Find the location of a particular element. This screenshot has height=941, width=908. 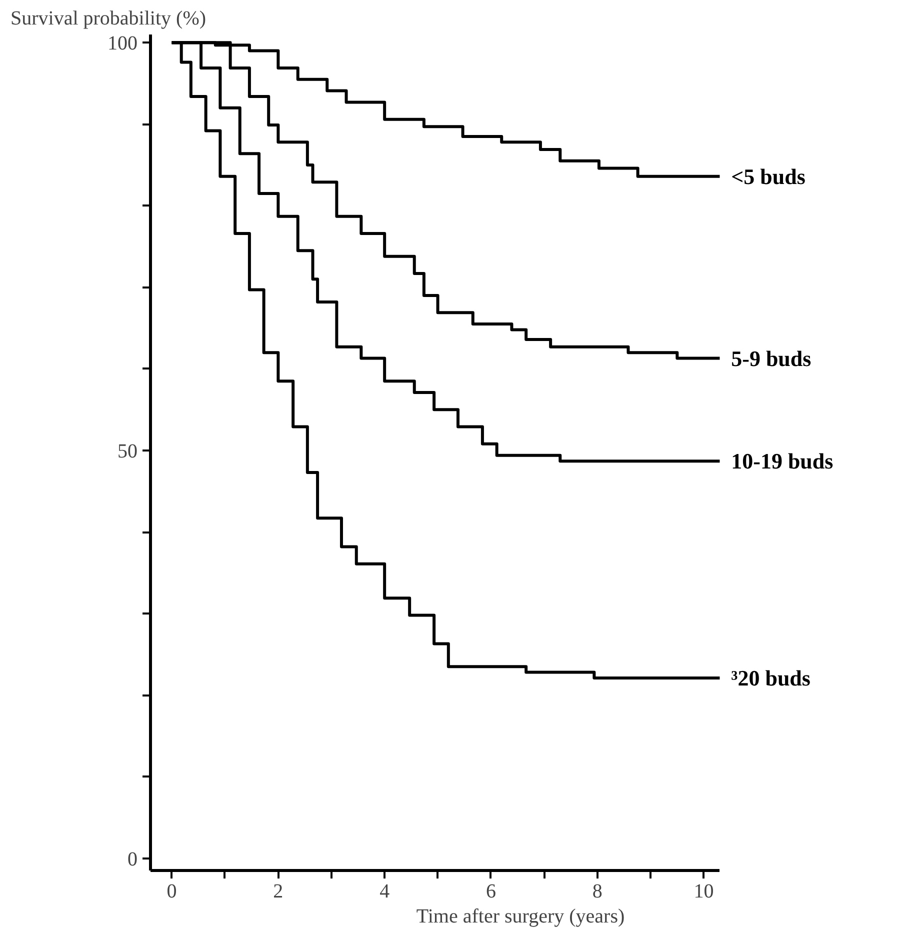

x-tick-label: 6 is located at coordinates (491, 891).